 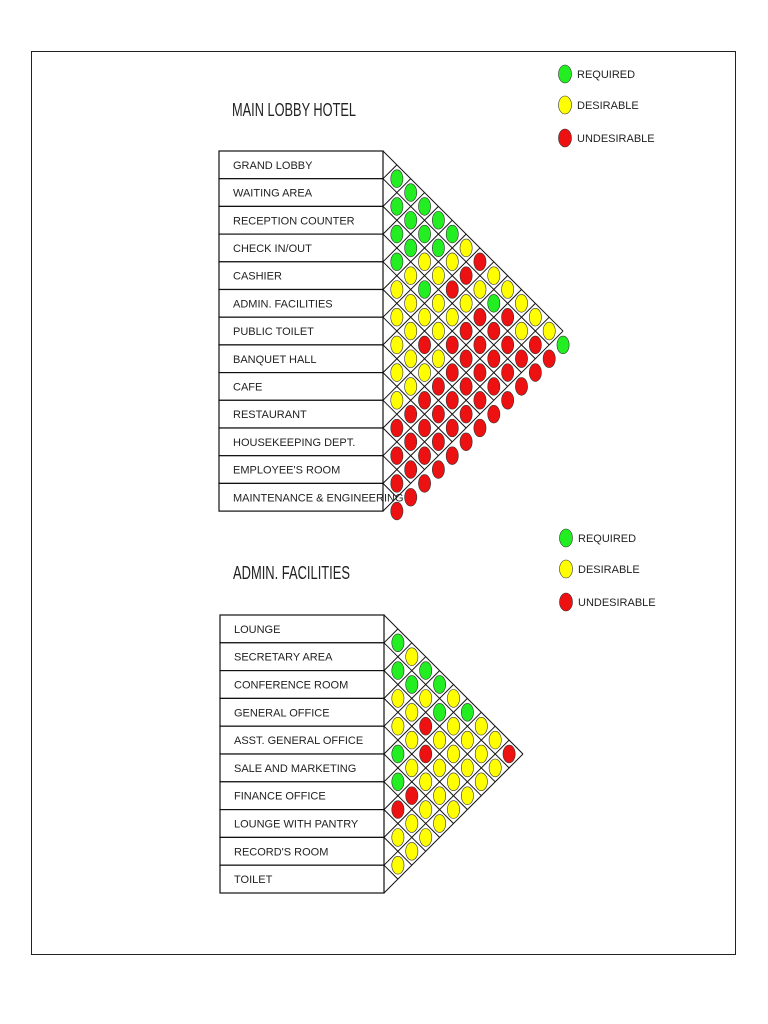 What do you see at coordinates (298, 741) in the screenshot?
I see `item-label: ASST. GENERAL OFFICE` at bounding box center [298, 741].